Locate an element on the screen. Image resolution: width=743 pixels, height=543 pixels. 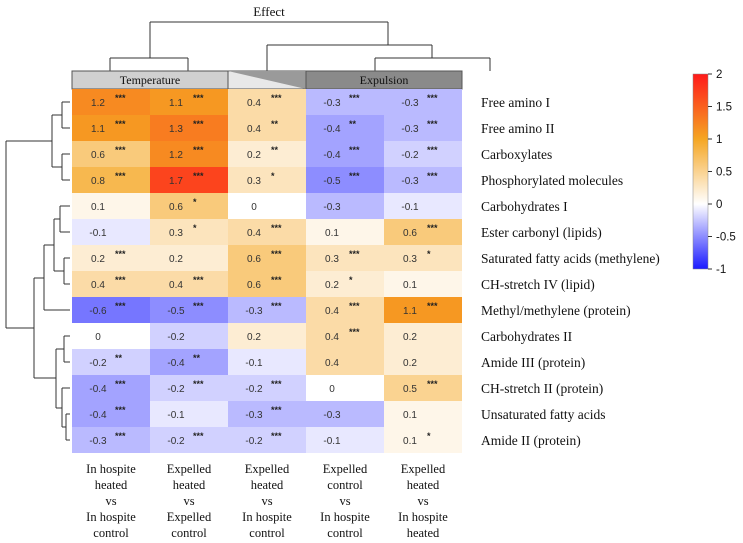
row-label: Phosphorylated molecules is located at coordinates (552, 180).